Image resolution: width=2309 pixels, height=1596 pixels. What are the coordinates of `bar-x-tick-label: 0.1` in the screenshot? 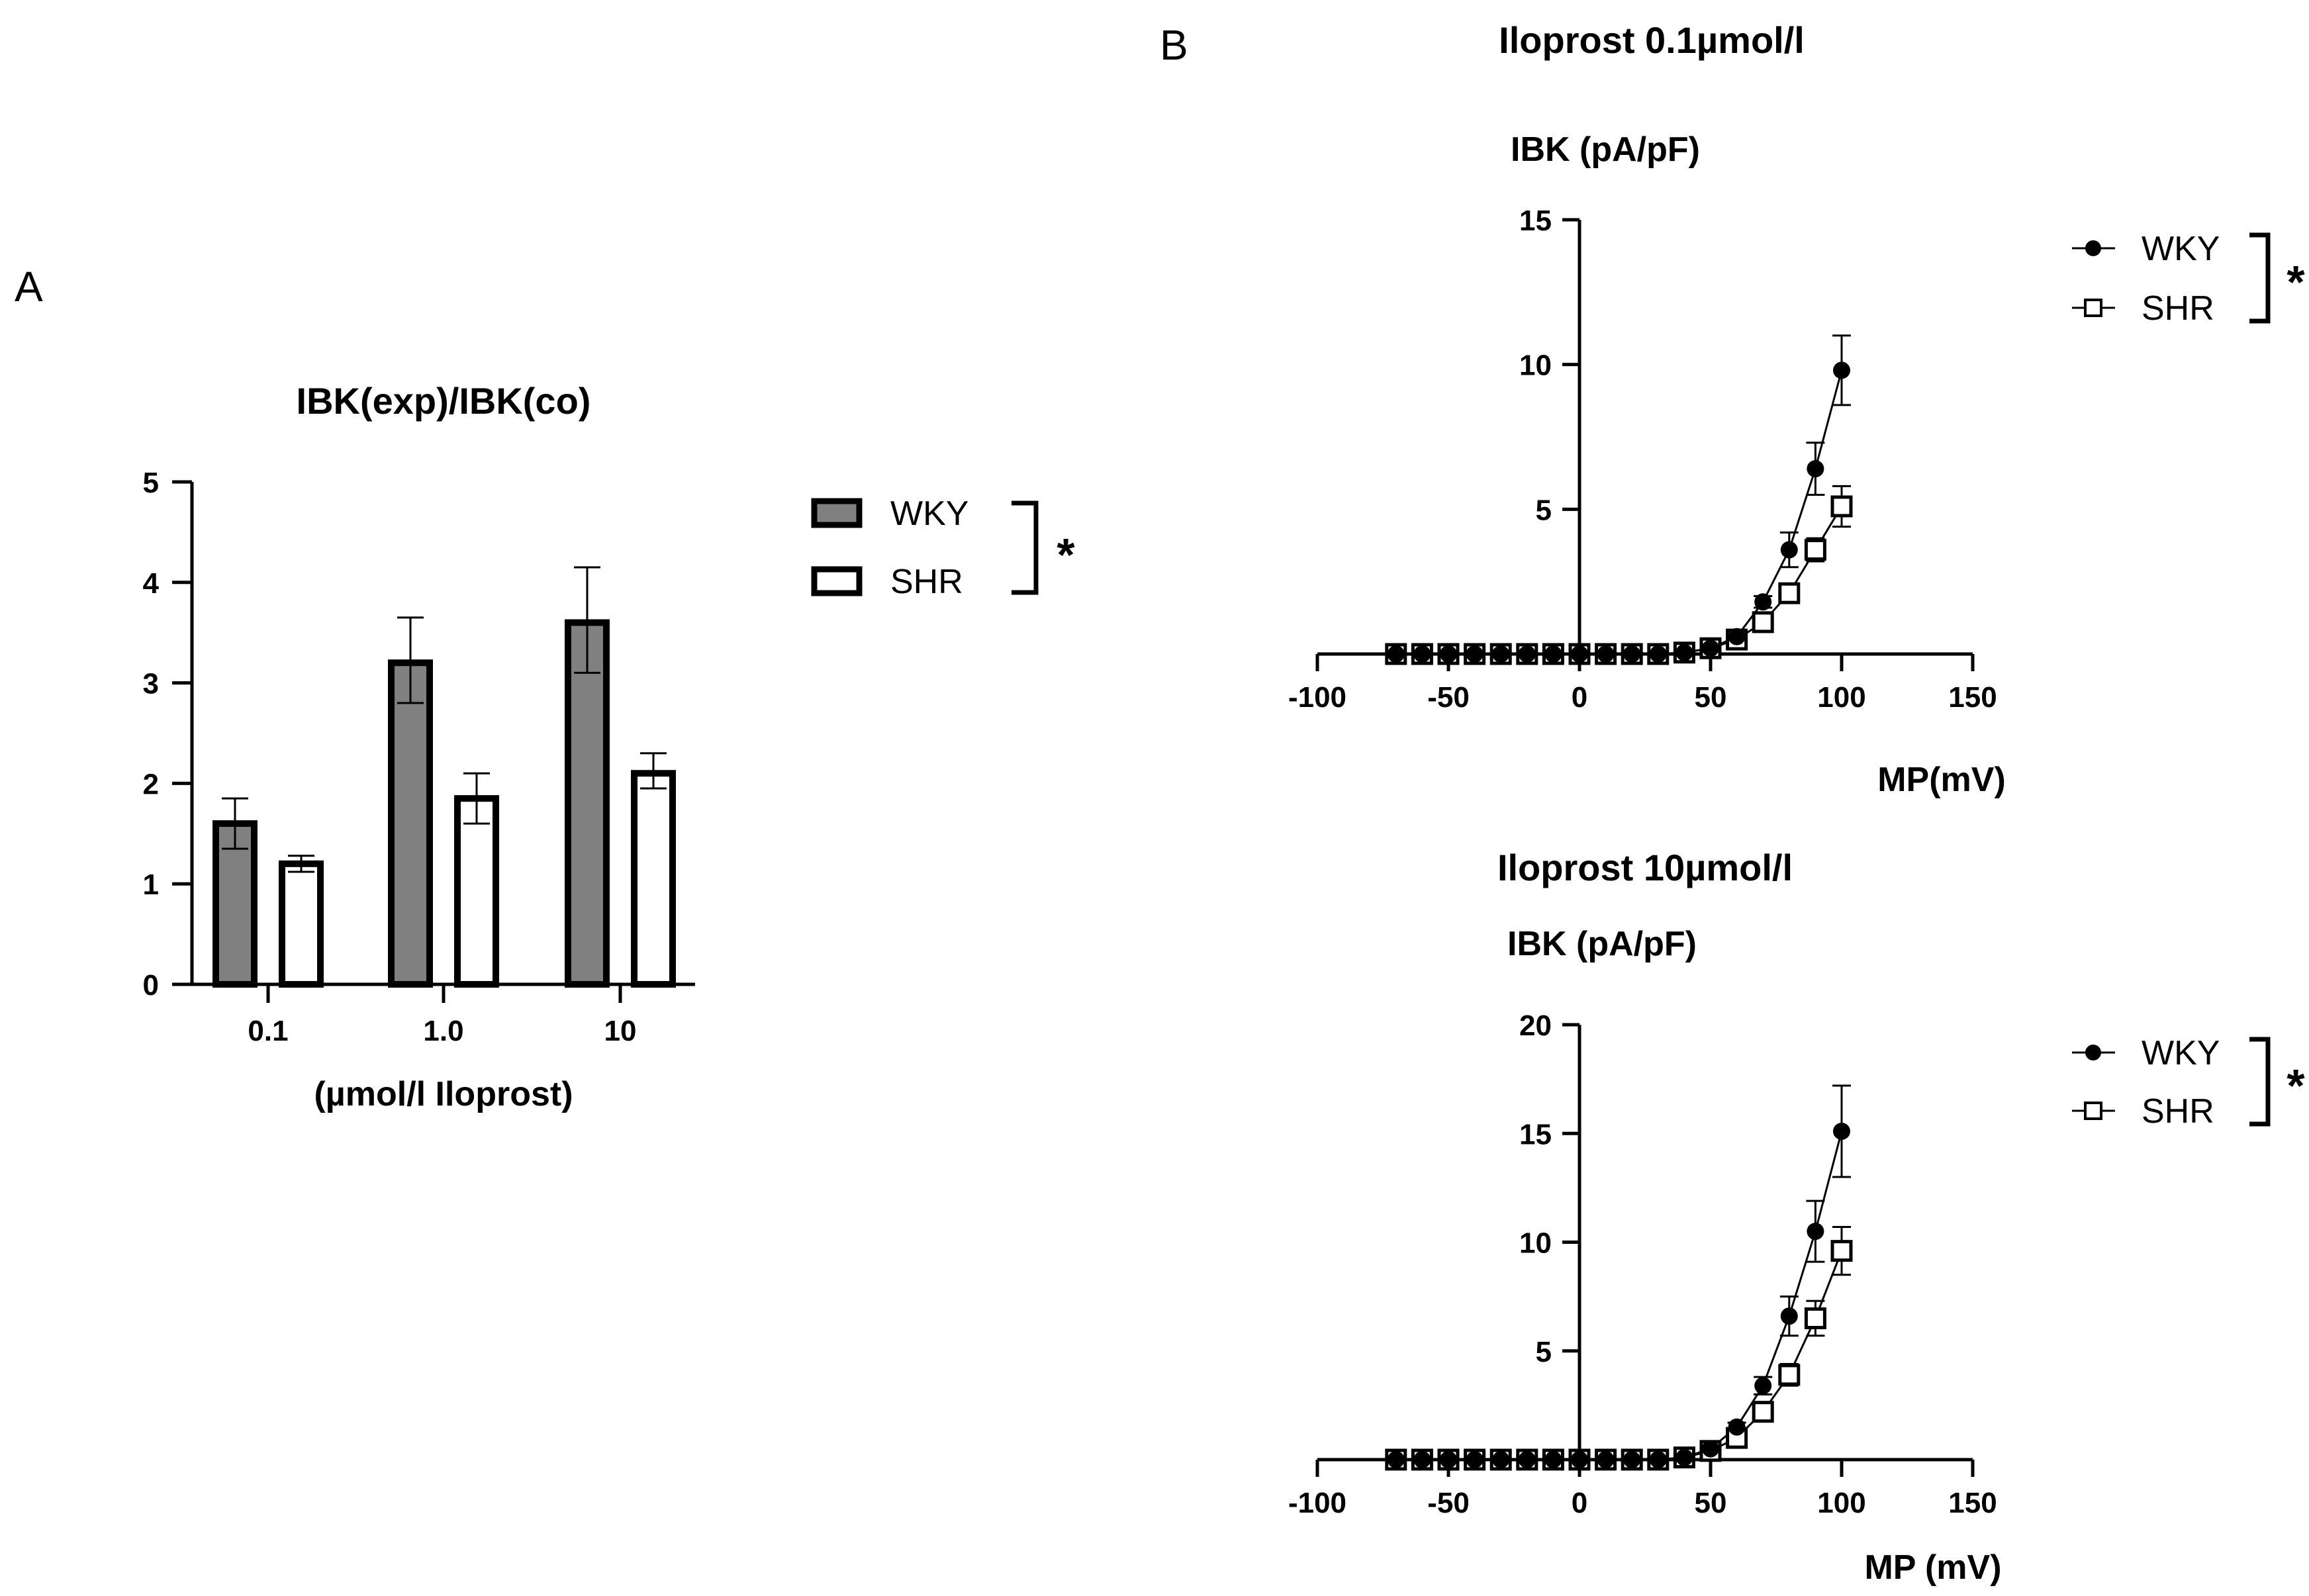 It's located at (268, 1031).